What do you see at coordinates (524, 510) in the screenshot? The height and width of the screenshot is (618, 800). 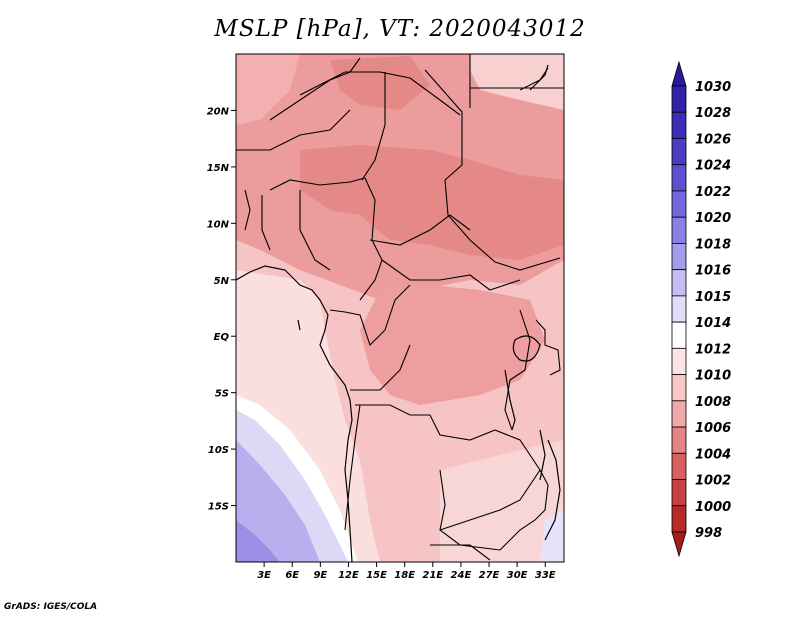 I see `border-moz` at bounding box center [524, 510].